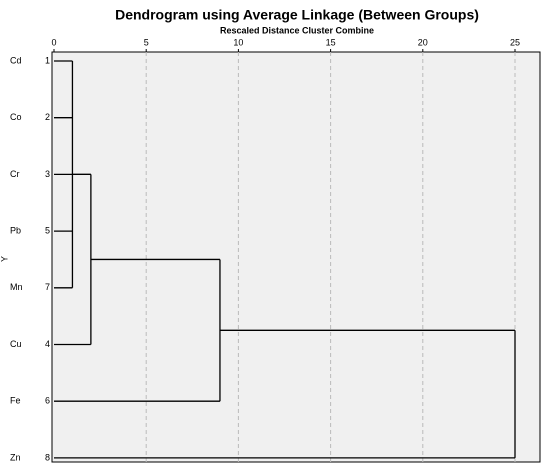 This screenshot has width=550, height=470. What do you see at coordinates (16, 117) in the screenshot?
I see `leaf-label: Co` at bounding box center [16, 117].